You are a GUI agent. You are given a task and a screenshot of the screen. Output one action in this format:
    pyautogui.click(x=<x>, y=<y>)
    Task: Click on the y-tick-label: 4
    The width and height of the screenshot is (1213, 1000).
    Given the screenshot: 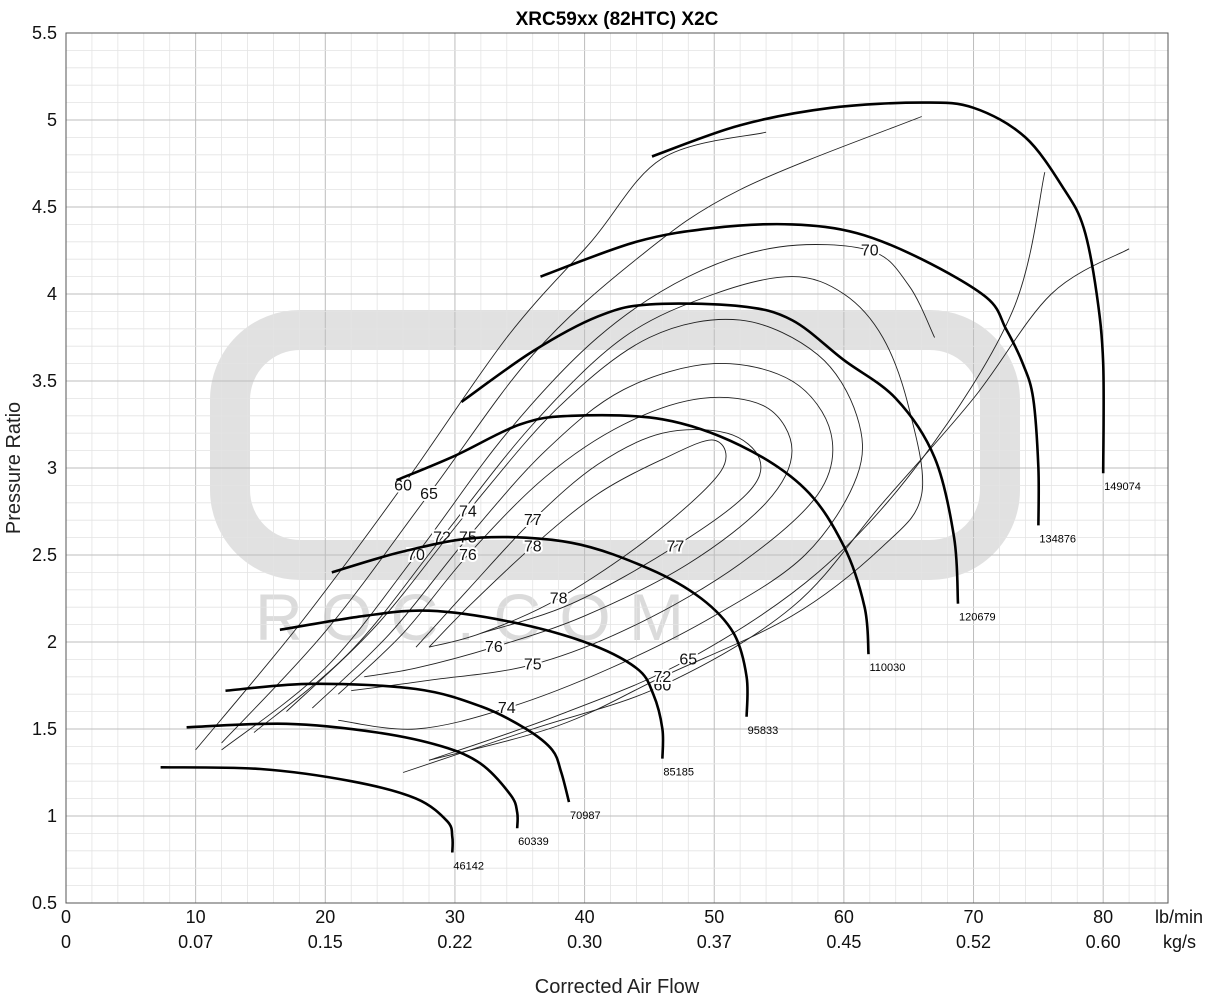 What is the action you would take?
    pyautogui.click(x=52, y=294)
    